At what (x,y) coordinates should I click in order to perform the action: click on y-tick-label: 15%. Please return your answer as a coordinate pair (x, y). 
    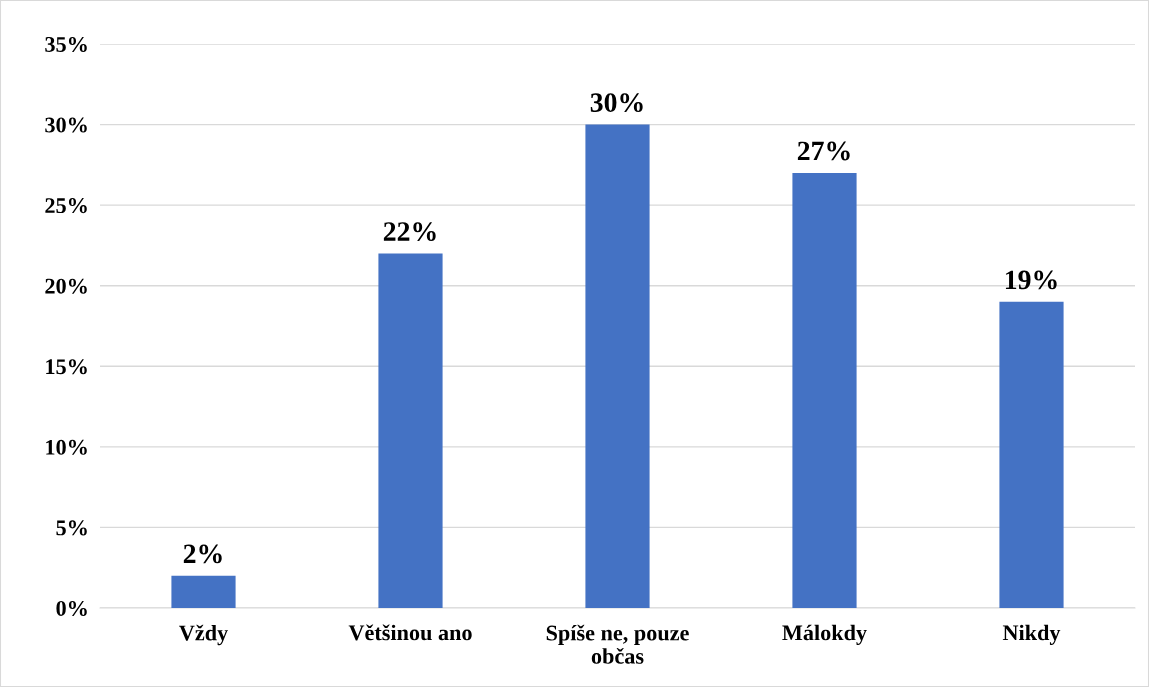
    Looking at the image, I should click on (66, 367).